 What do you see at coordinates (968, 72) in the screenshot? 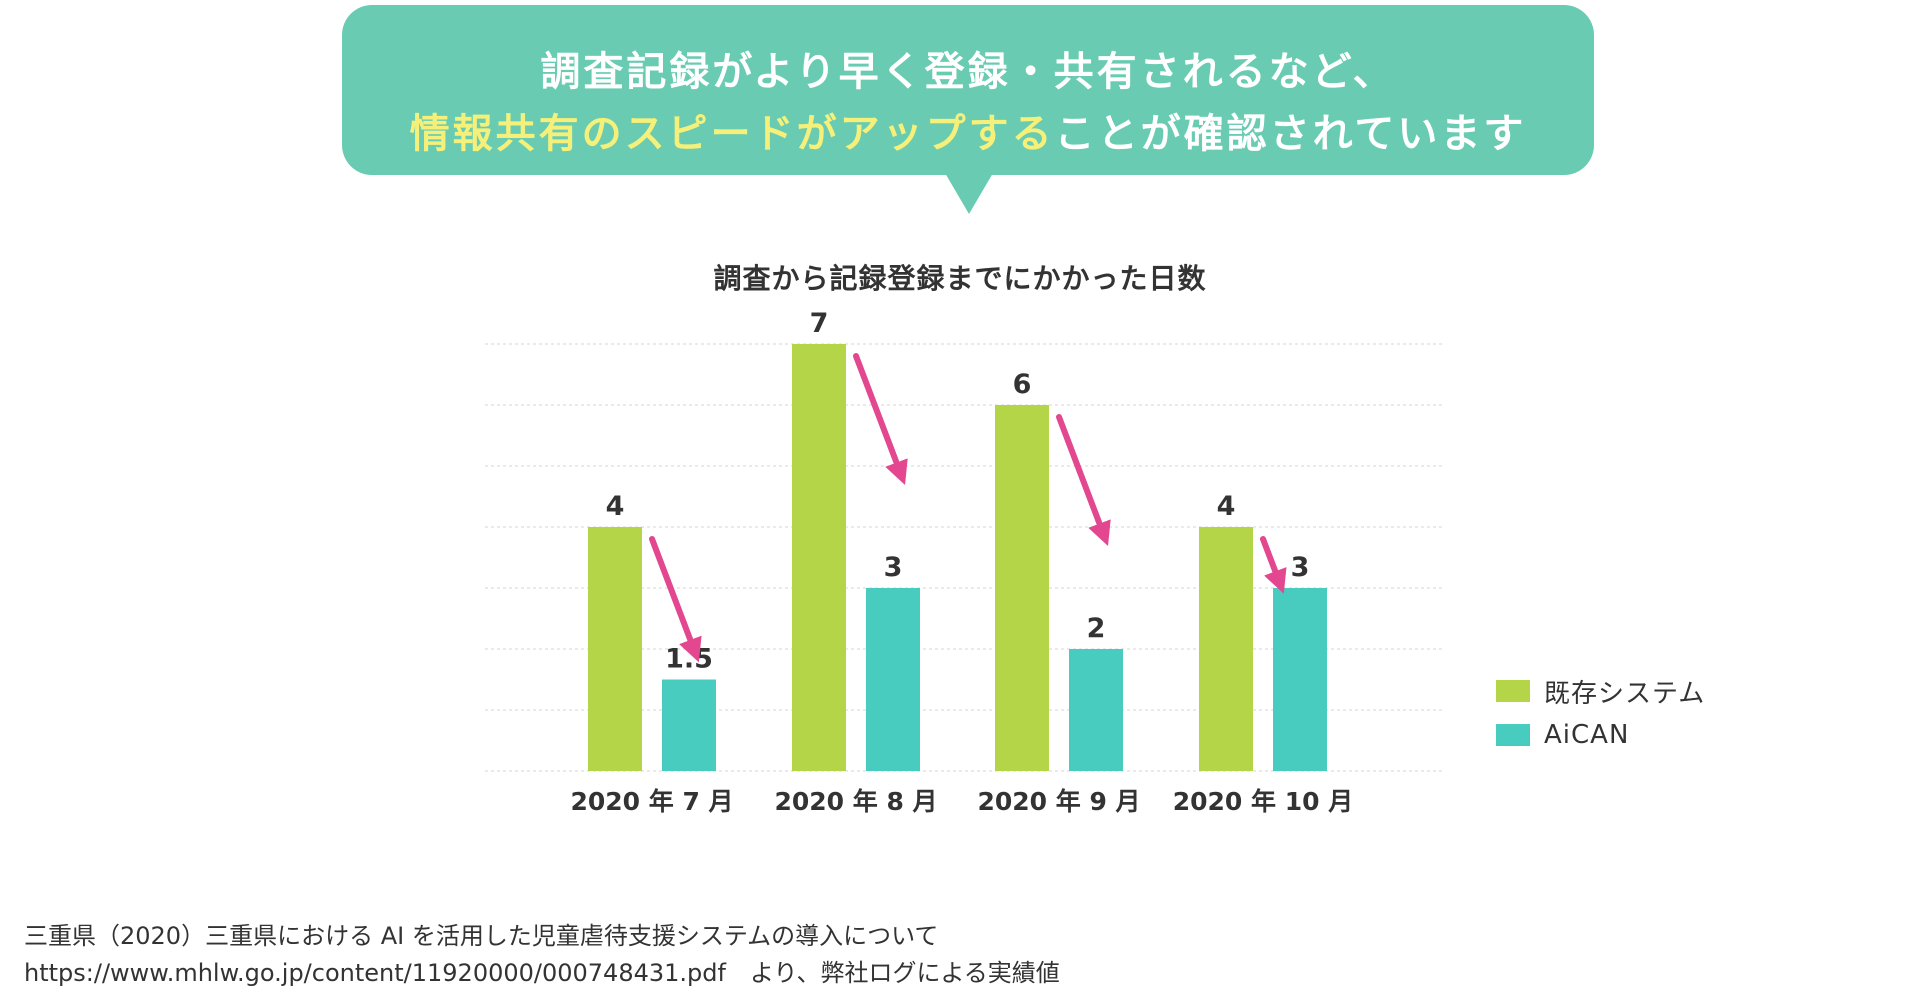
I see `callout-line-1: 調査記録がより早く登録・共有されるなど、` at bounding box center [968, 72].